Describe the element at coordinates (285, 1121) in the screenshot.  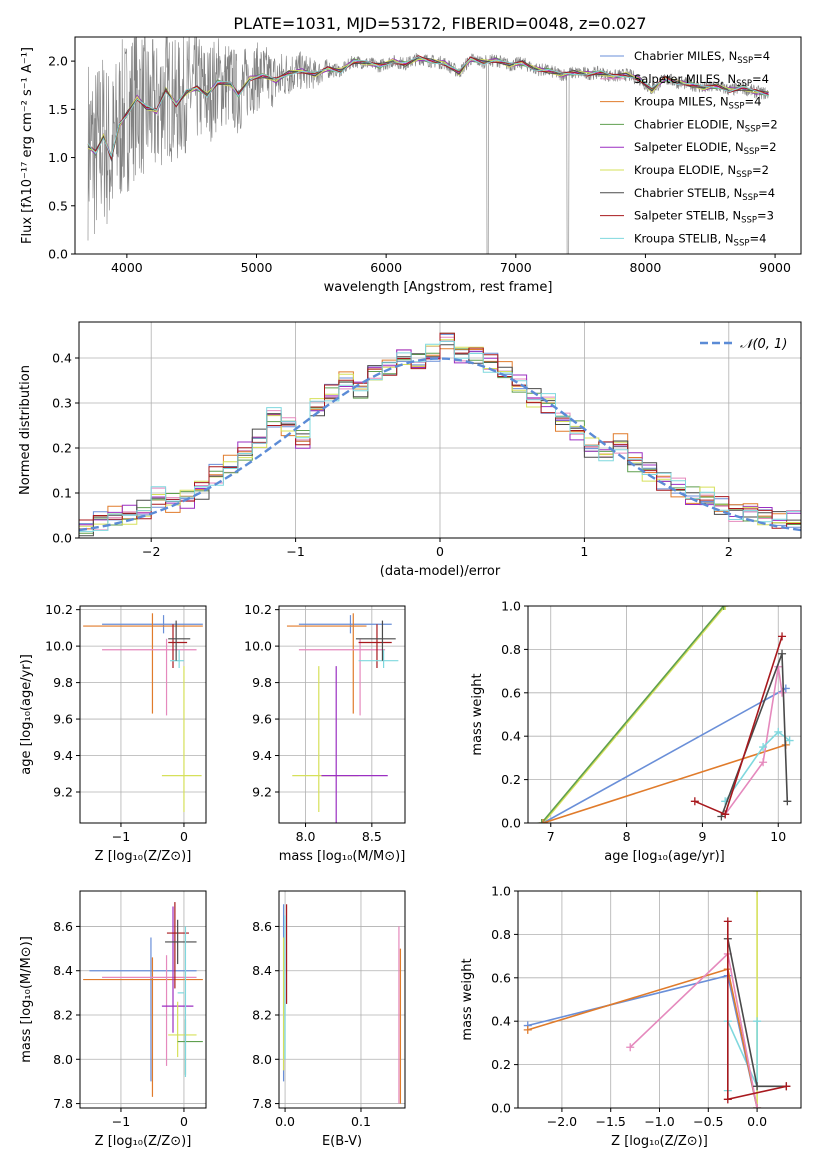
I see `x-tick-label: 0.0` at that location.